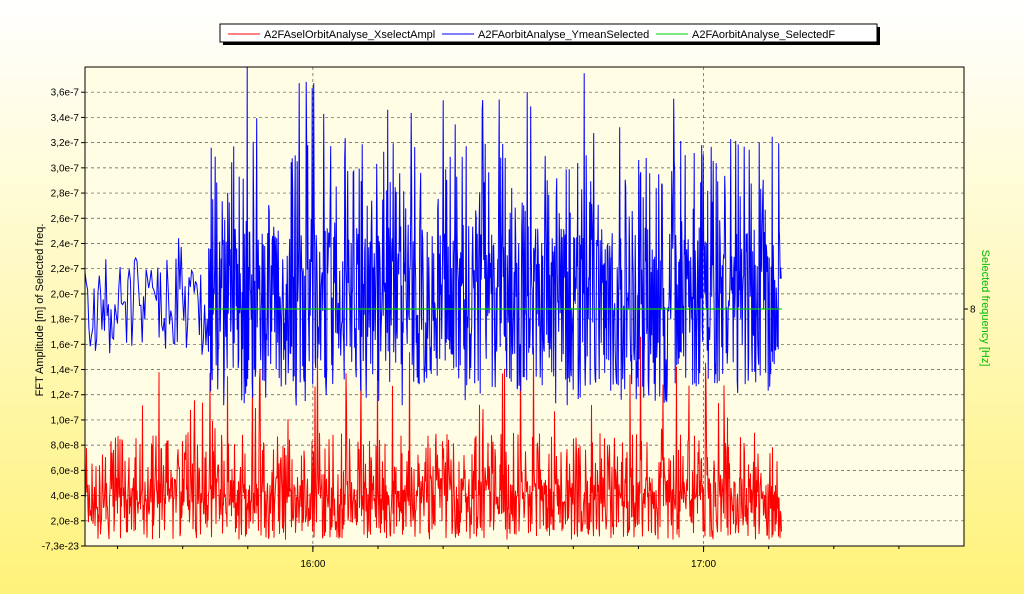  I want to click on y-tick-label: 3,4e-7, so click(65, 118).